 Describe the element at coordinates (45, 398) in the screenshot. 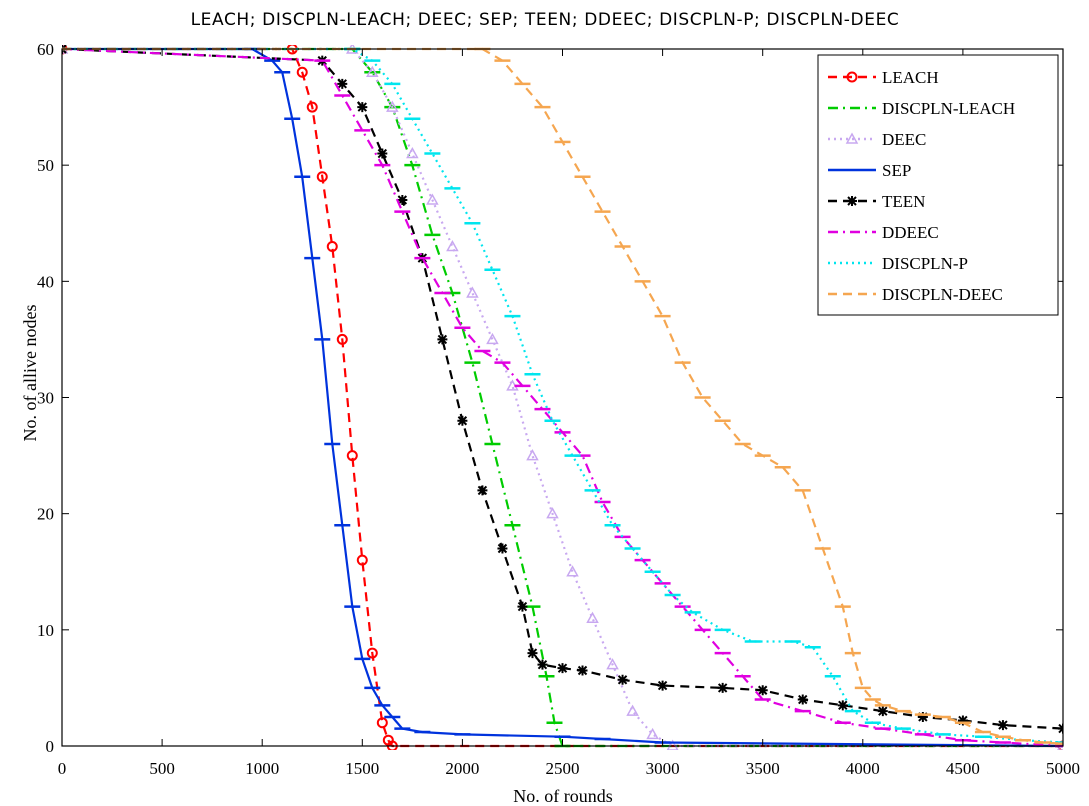

I see `y-tick-label: 30` at that location.